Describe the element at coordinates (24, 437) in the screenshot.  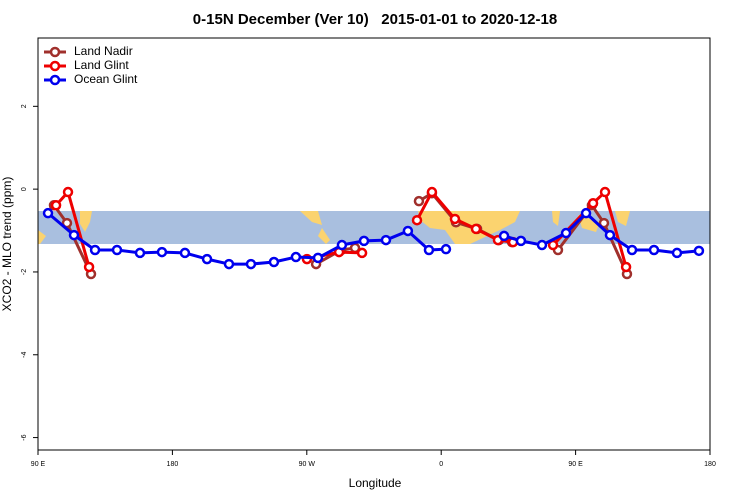
I see `y-tick-label: -6` at that location.